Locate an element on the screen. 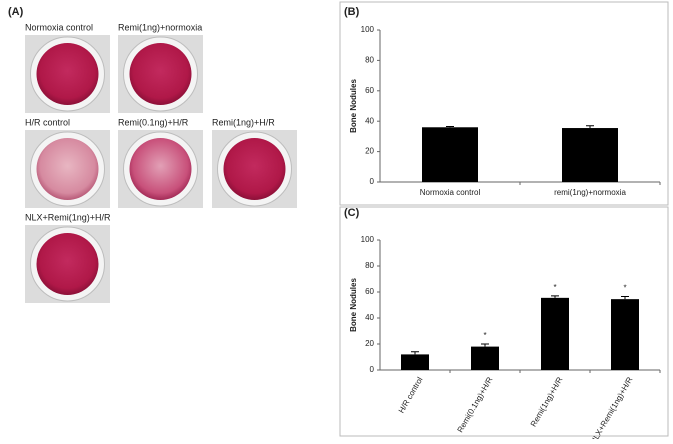 This screenshot has height=444, width=673. x-tick-label: Normoxia control is located at coordinates (450, 192).